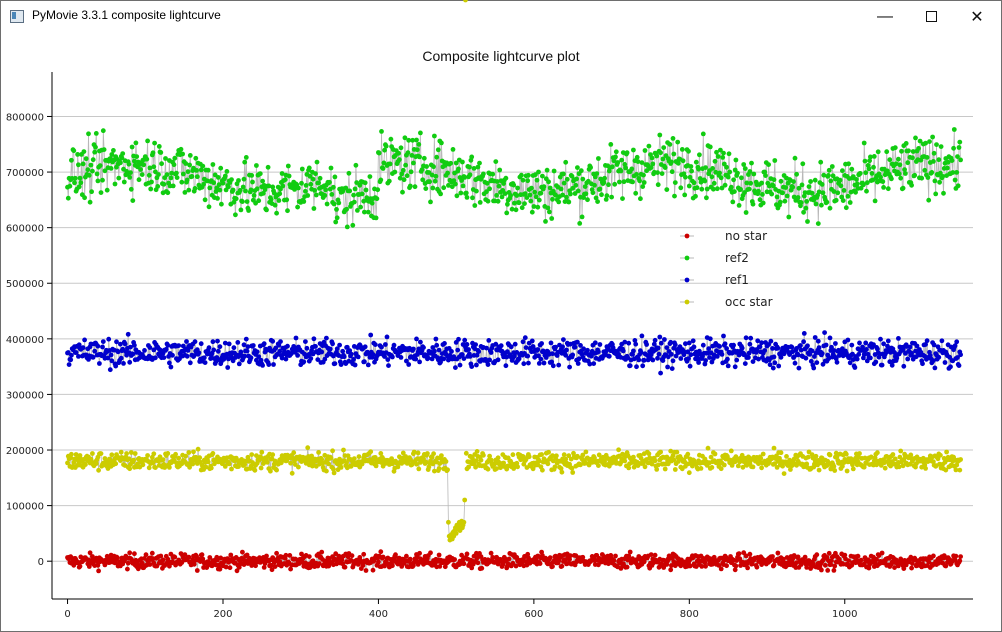  What do you see at coordinates (885, 16) in the screenshot?
I see `minimize-button: —` at bounding box center [885, 16].